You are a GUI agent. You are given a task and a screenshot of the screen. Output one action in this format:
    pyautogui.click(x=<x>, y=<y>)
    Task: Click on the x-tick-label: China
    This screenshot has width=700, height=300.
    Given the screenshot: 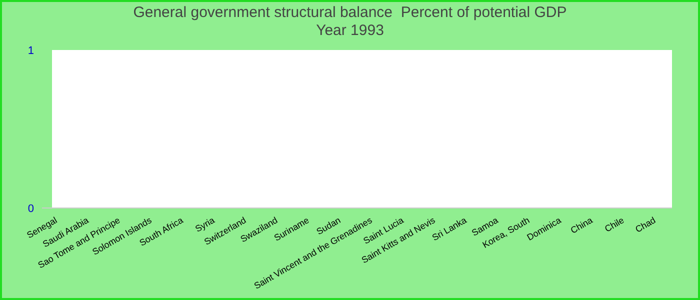 What is the action you would take?
    pyautogui.click(x=581, y=225)
    